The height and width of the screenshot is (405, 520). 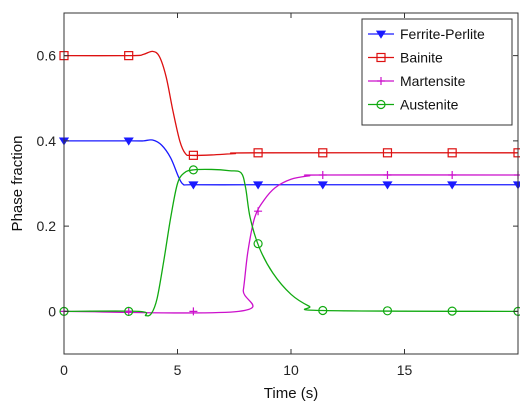 What do you see at coordinates (381, 104) in the screenshot?
I see `legend-marker-austenite` at bounding box center [381, 104].